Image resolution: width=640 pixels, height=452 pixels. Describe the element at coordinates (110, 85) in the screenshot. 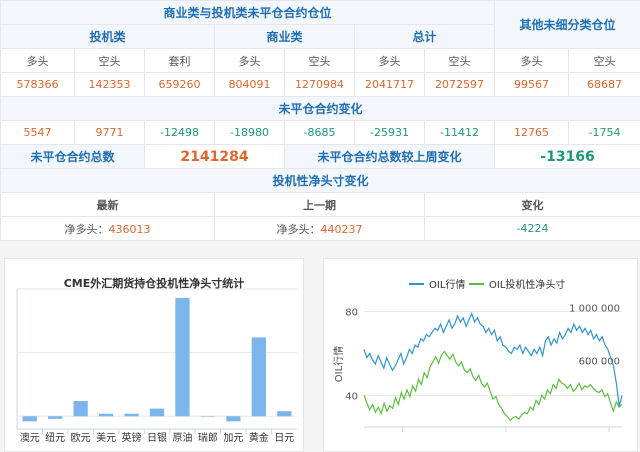

I see `position-value: 142353` at that location.